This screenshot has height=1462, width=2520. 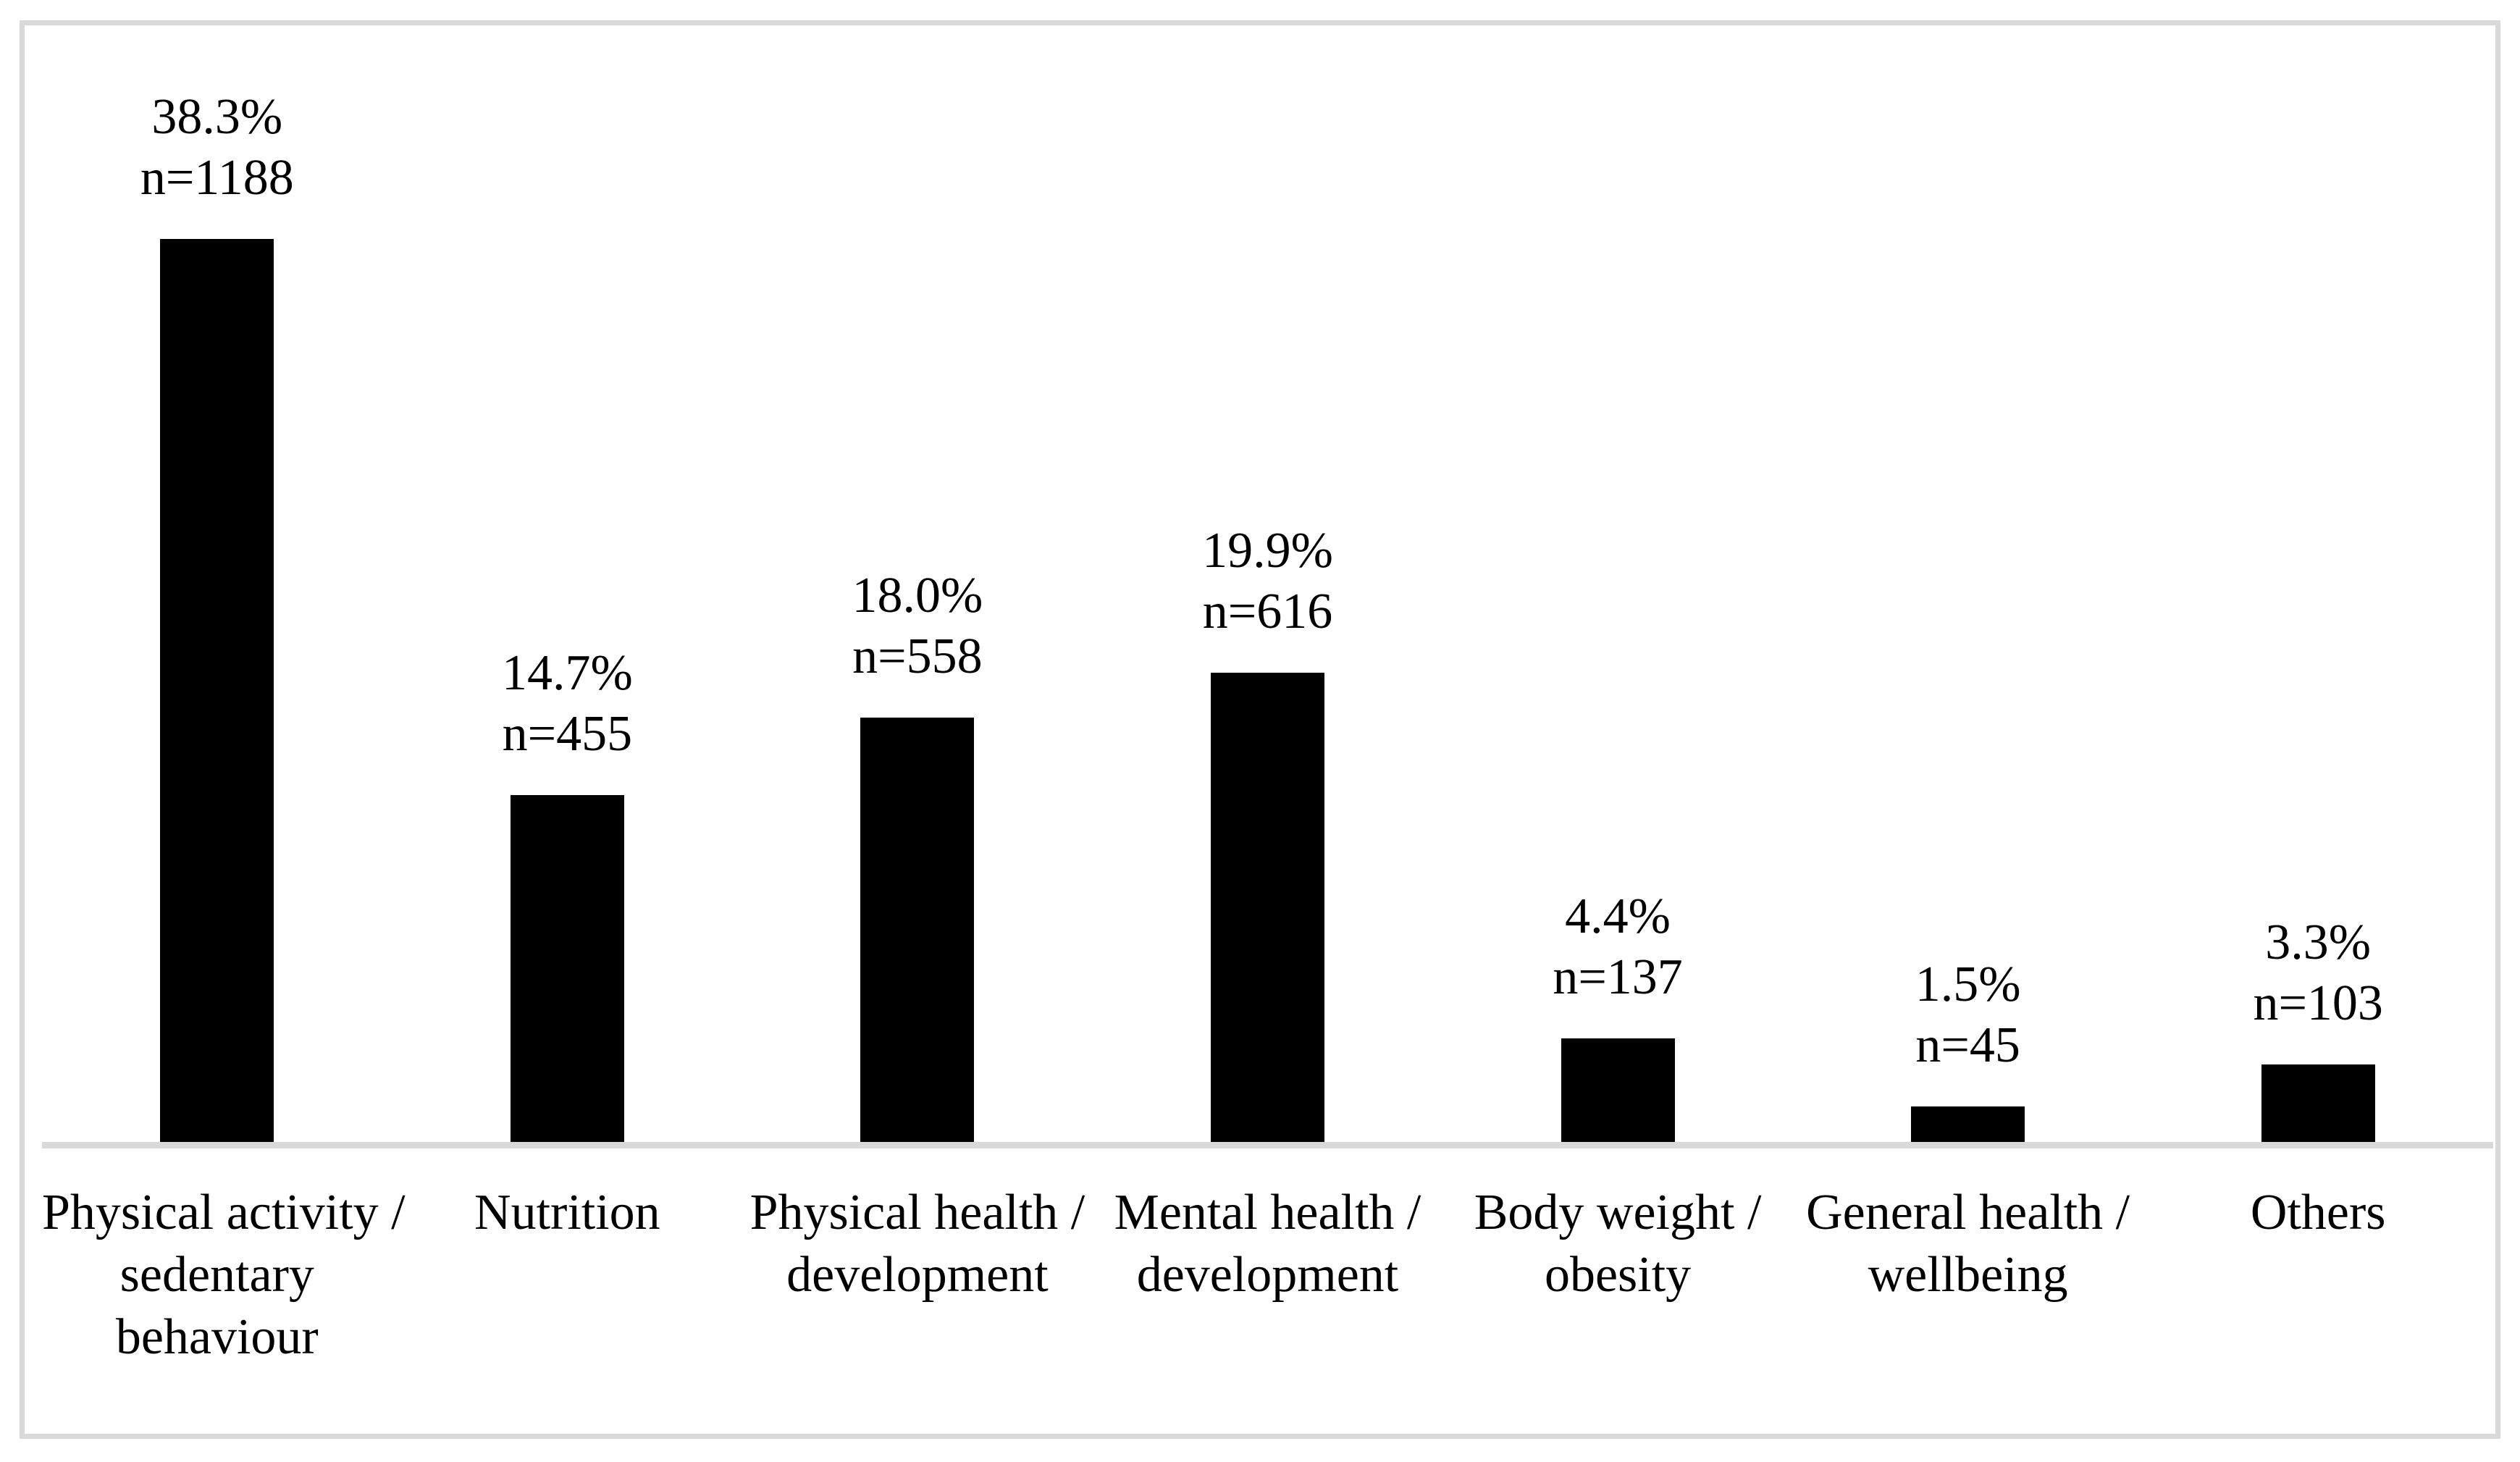 I want to click on bar-column: 19.9% n=616, so click(x=1268, y=831).